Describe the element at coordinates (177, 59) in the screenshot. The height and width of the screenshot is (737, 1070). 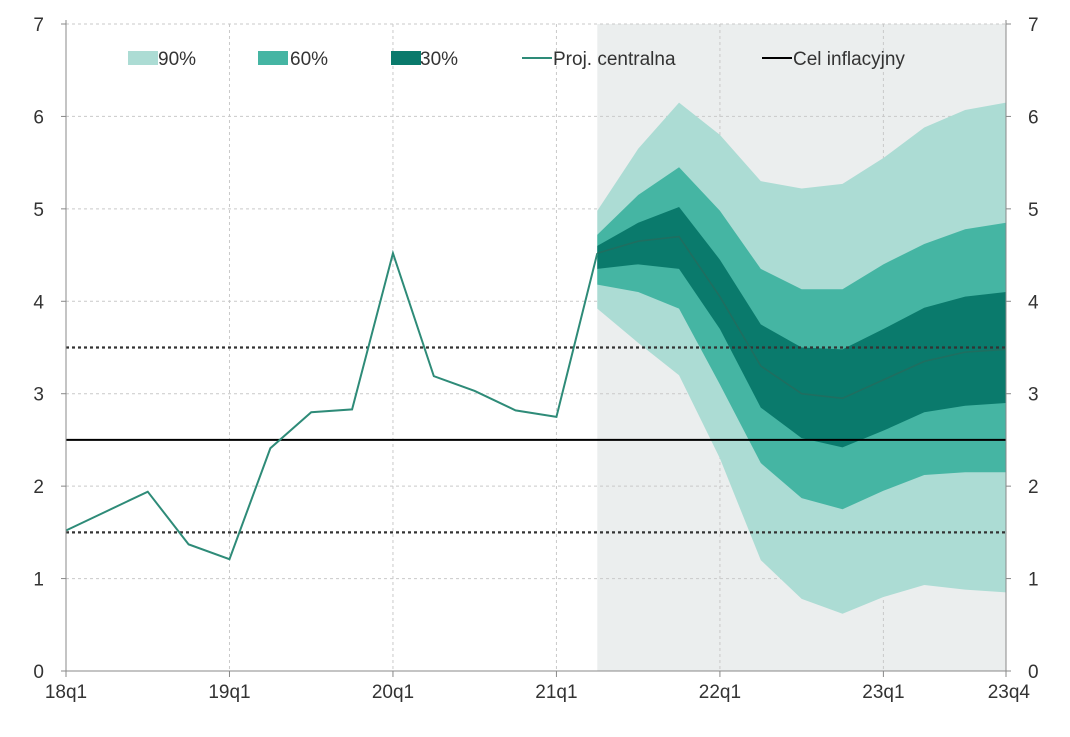
I see `legend-label-band-90: 90%` at that location.